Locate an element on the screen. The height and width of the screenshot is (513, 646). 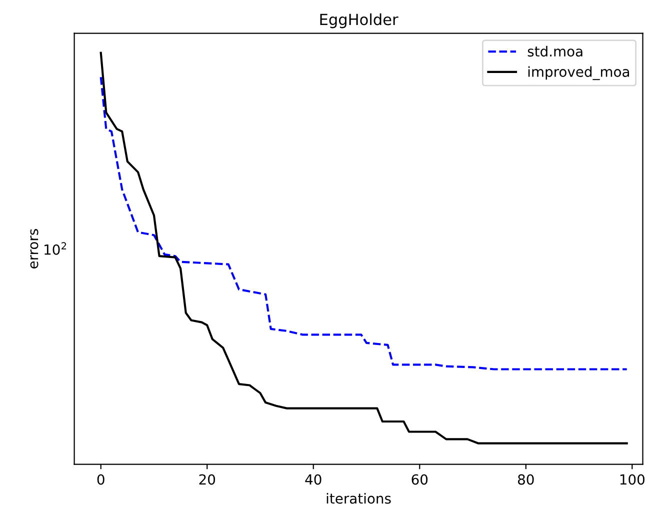
text: 10$^{2}$ is located at coordinates (55, 248).